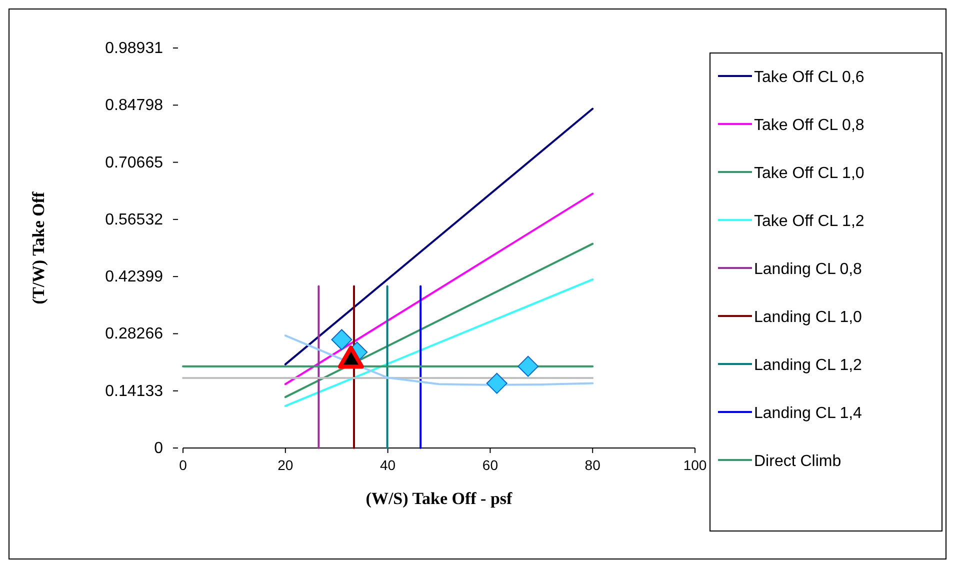 This screenshot has height=568, width=955. Describe the element at coordinates (286, 465) in the screenshot. I see `x-tick-label: 20` at that location.